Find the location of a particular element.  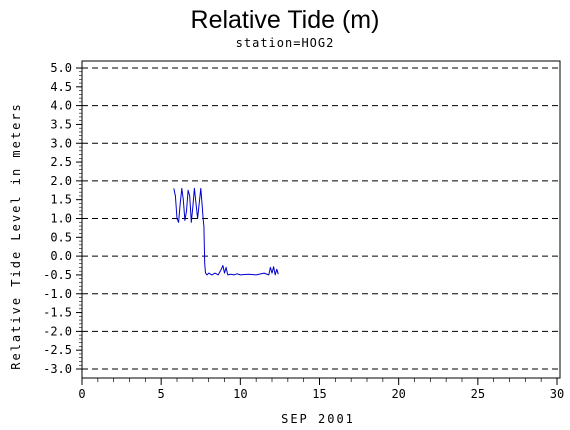

y-tick-label: 0.5 is located at coordinates (61, 237).